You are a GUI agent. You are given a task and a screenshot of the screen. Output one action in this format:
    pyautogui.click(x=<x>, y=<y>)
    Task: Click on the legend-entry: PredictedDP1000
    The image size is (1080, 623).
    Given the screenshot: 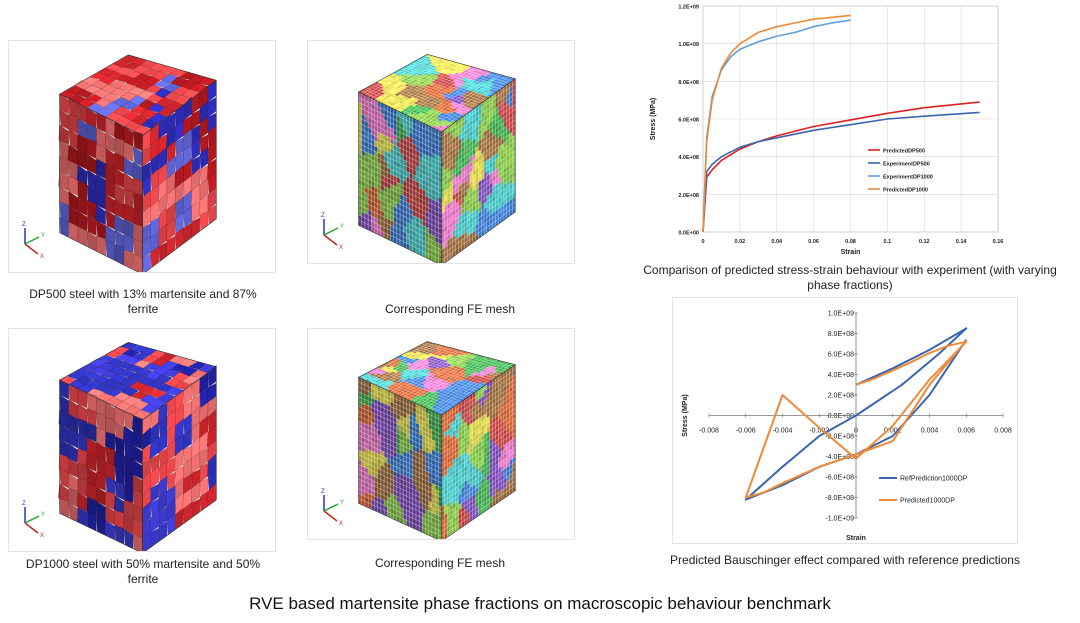 What is the action you would take?
    pyautogui.click(x=905, y=191)
    